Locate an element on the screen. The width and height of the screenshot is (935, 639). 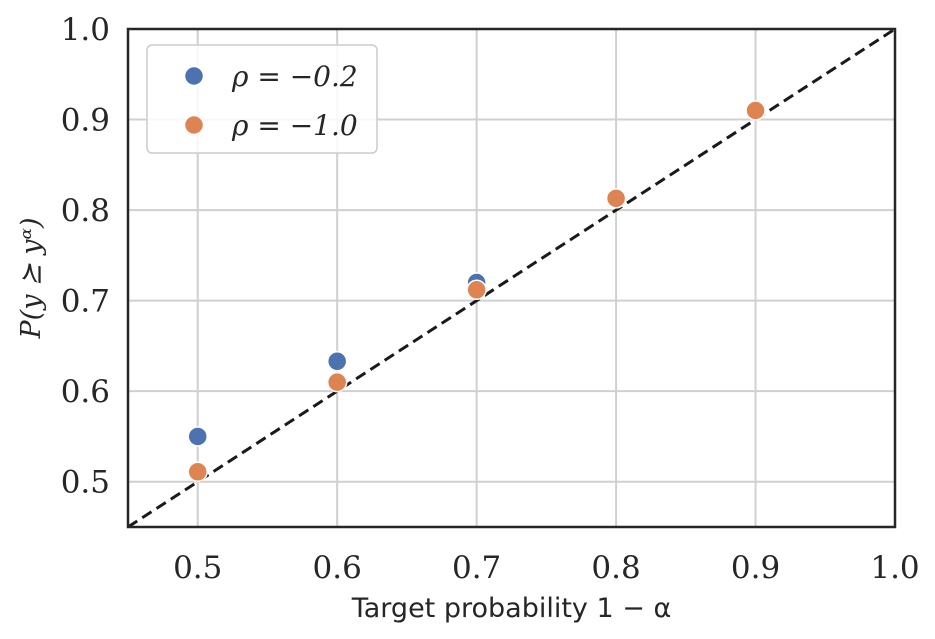
y-tick-label: 0.6 is located at coordinates (85, 392).